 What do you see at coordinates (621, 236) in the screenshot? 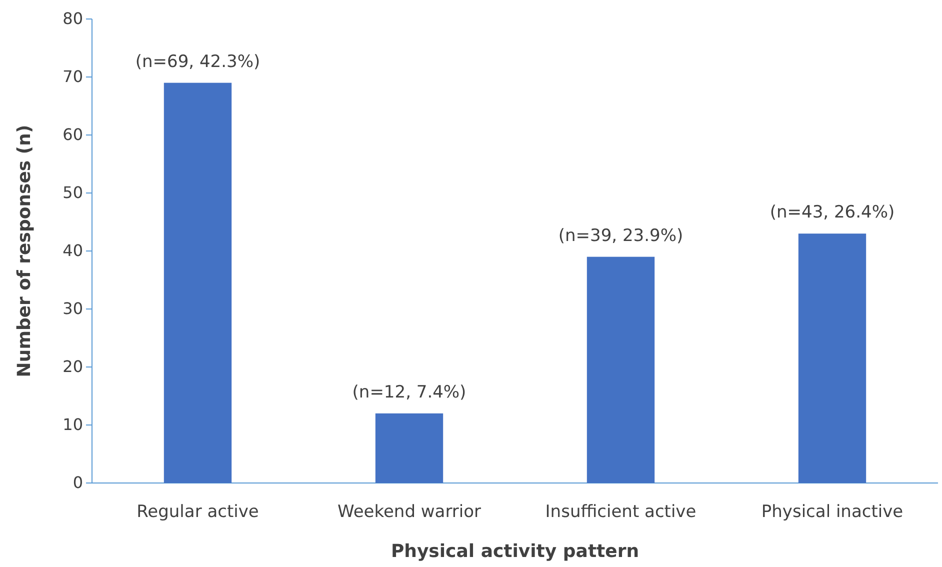
I see `data-label: (n=39, 23.9%)` at bounding box center [621, 236].